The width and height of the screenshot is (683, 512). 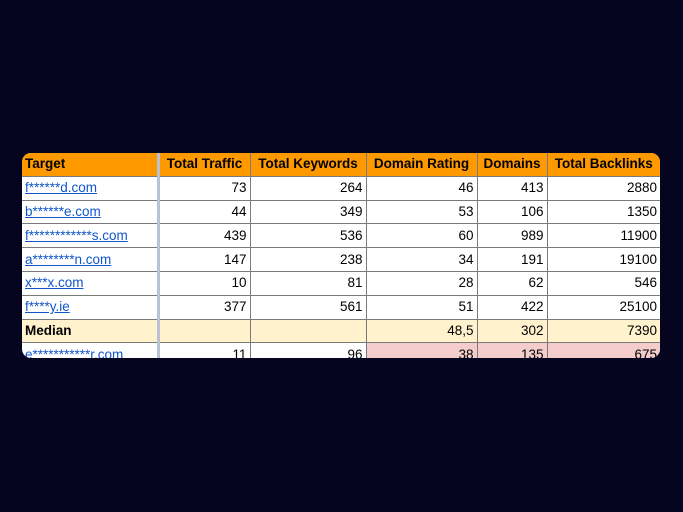 I want to click on domains-cell: 989, so click(x=512, y=236).